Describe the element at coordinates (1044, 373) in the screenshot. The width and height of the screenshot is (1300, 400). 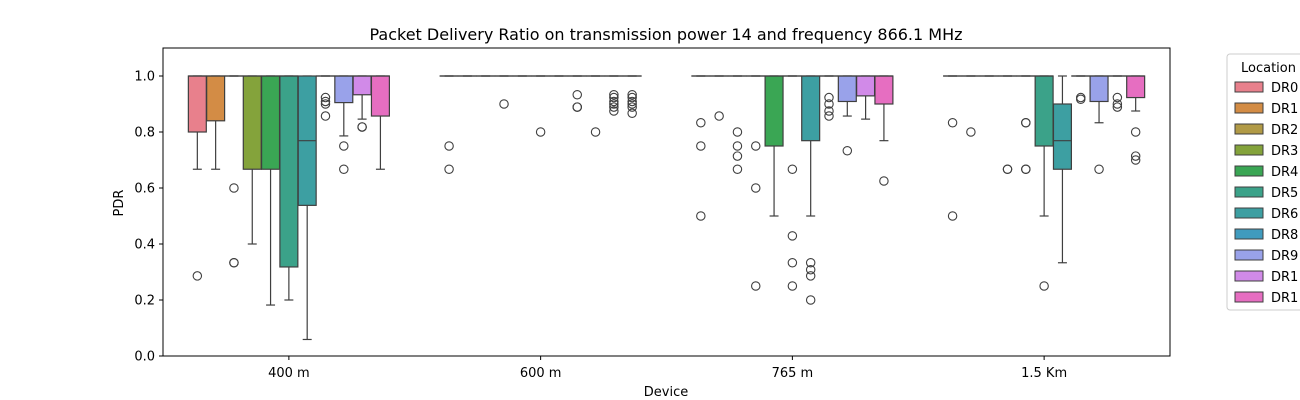
I see `x-tick-label: 1.5 Km` at that location.